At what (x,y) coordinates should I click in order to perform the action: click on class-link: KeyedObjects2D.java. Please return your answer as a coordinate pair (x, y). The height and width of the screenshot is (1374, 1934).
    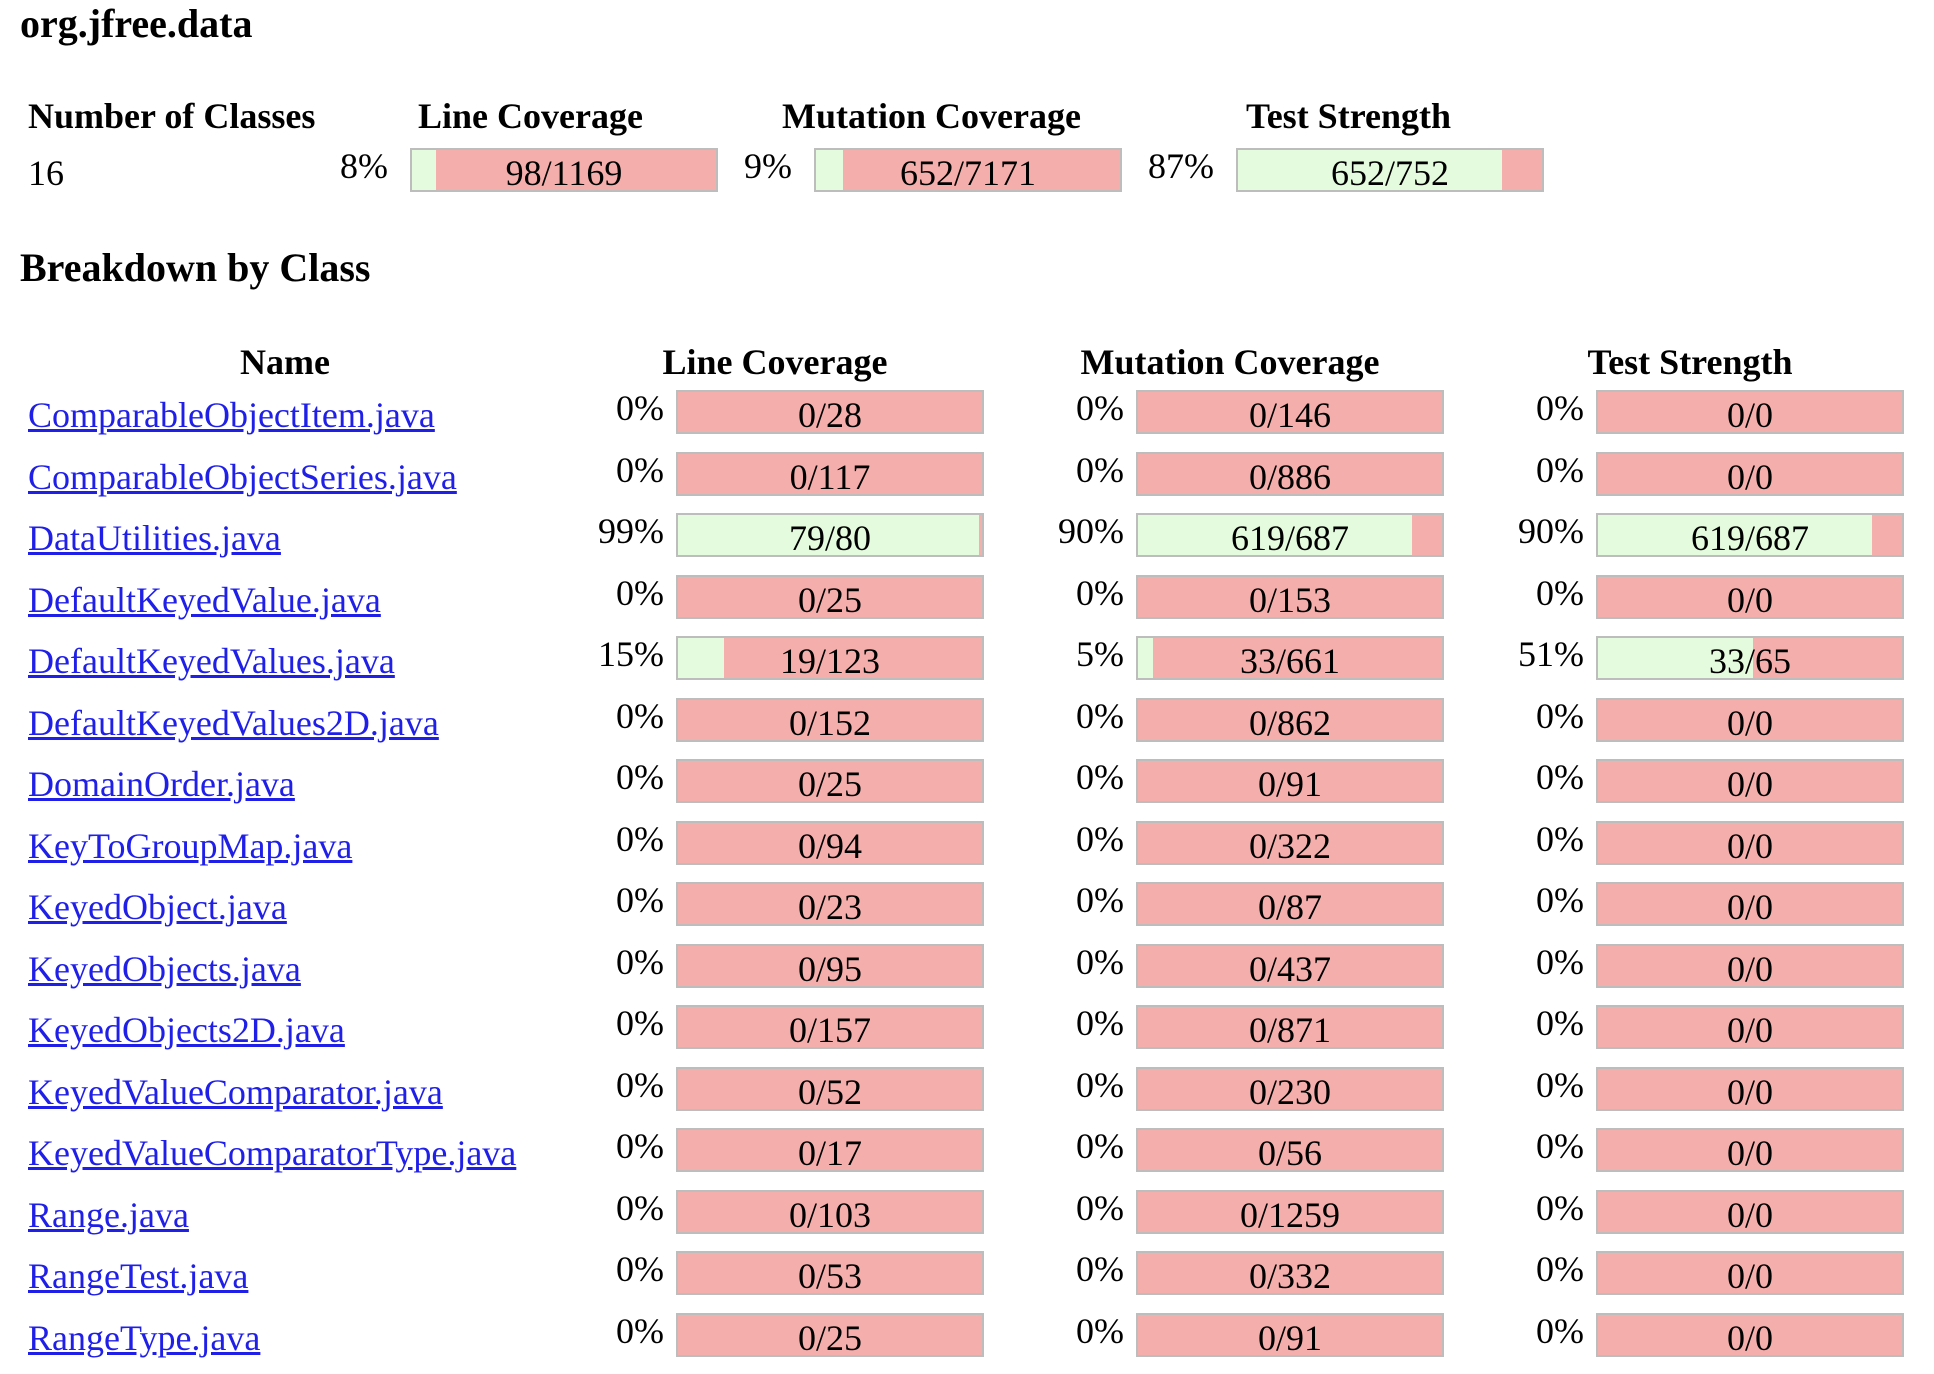
    Looking at the image, I should click on (186, 1030).